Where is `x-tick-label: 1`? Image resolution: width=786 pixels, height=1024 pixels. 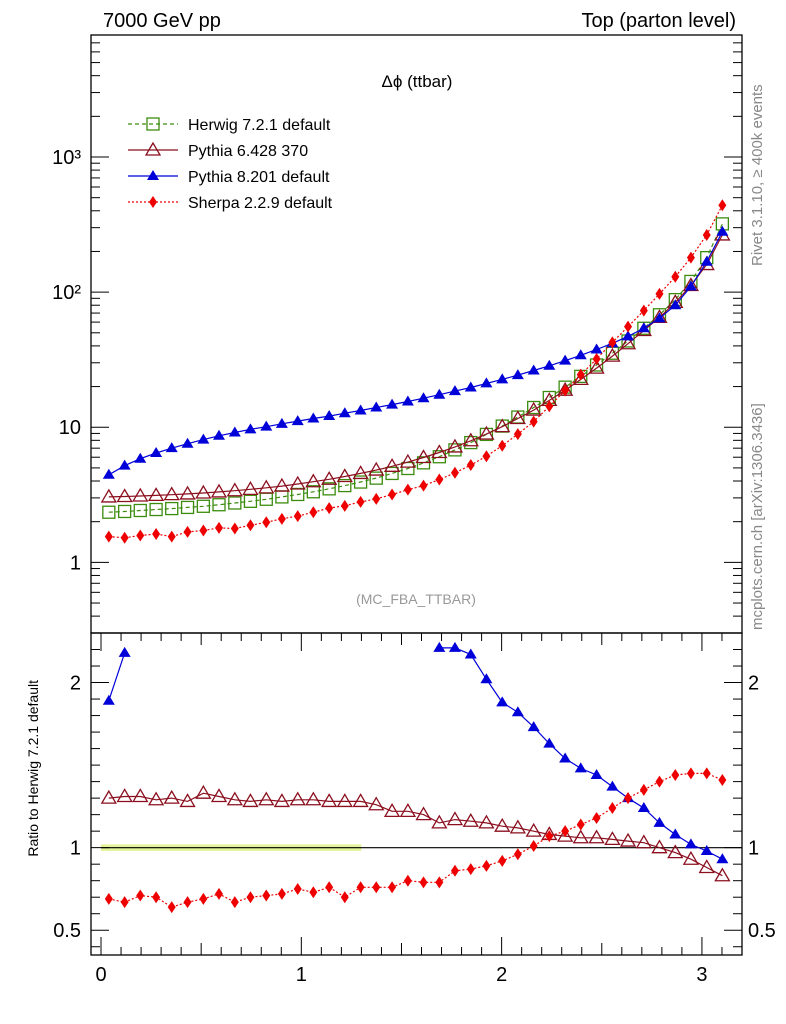 x-tick-label: 1 is located at coordinates (301, 975).